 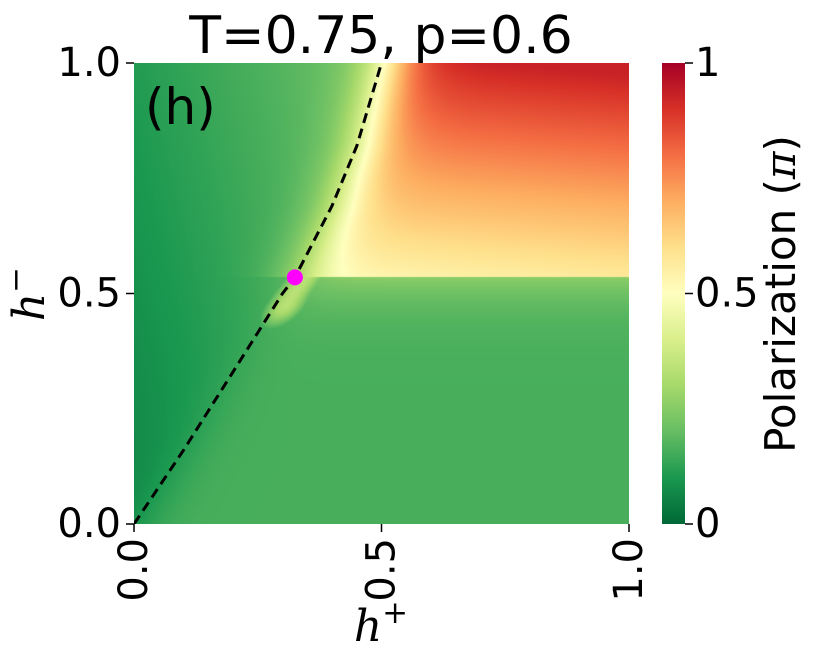 I want to click on colorbar-label: Polarization (π), so click(x=780, y=294).